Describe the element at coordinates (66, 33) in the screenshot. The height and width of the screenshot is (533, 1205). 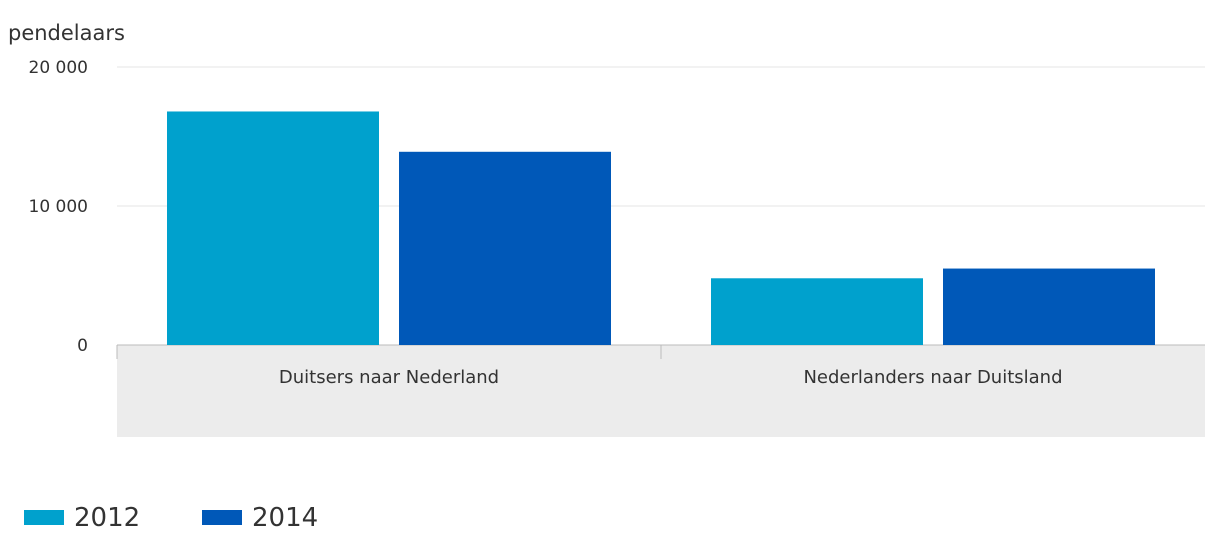
I see `y-axis-label: pendelaars` at that location.